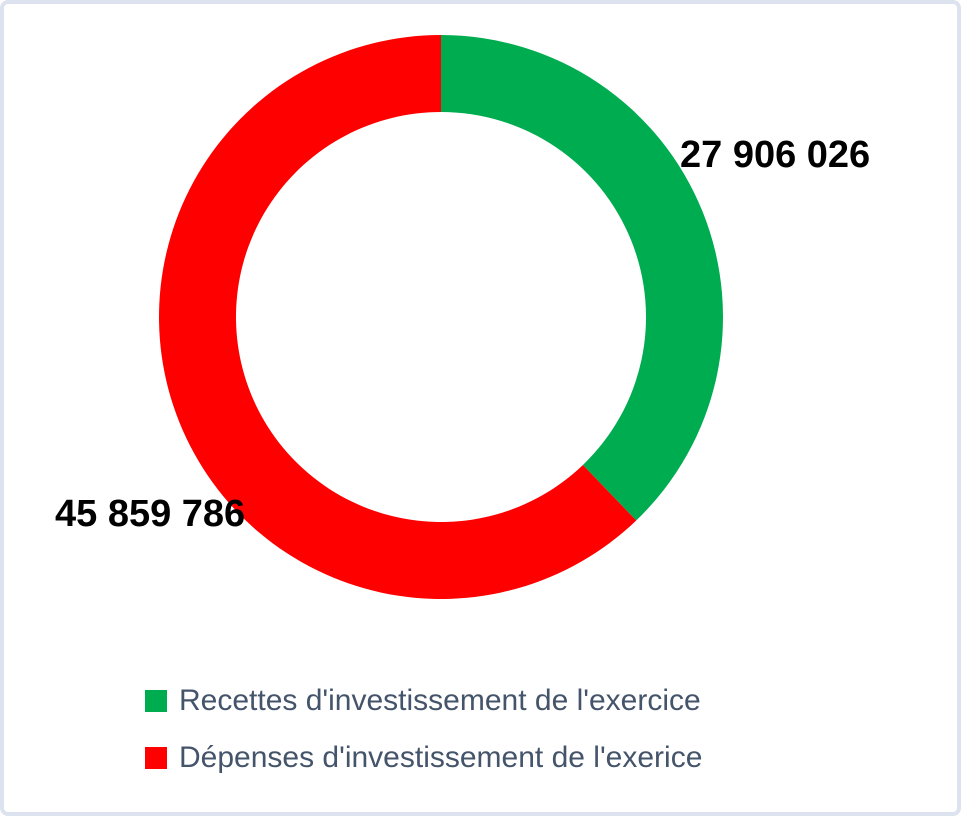  I want to click on legend-swatch-depenses-icon, so click(156, 757).